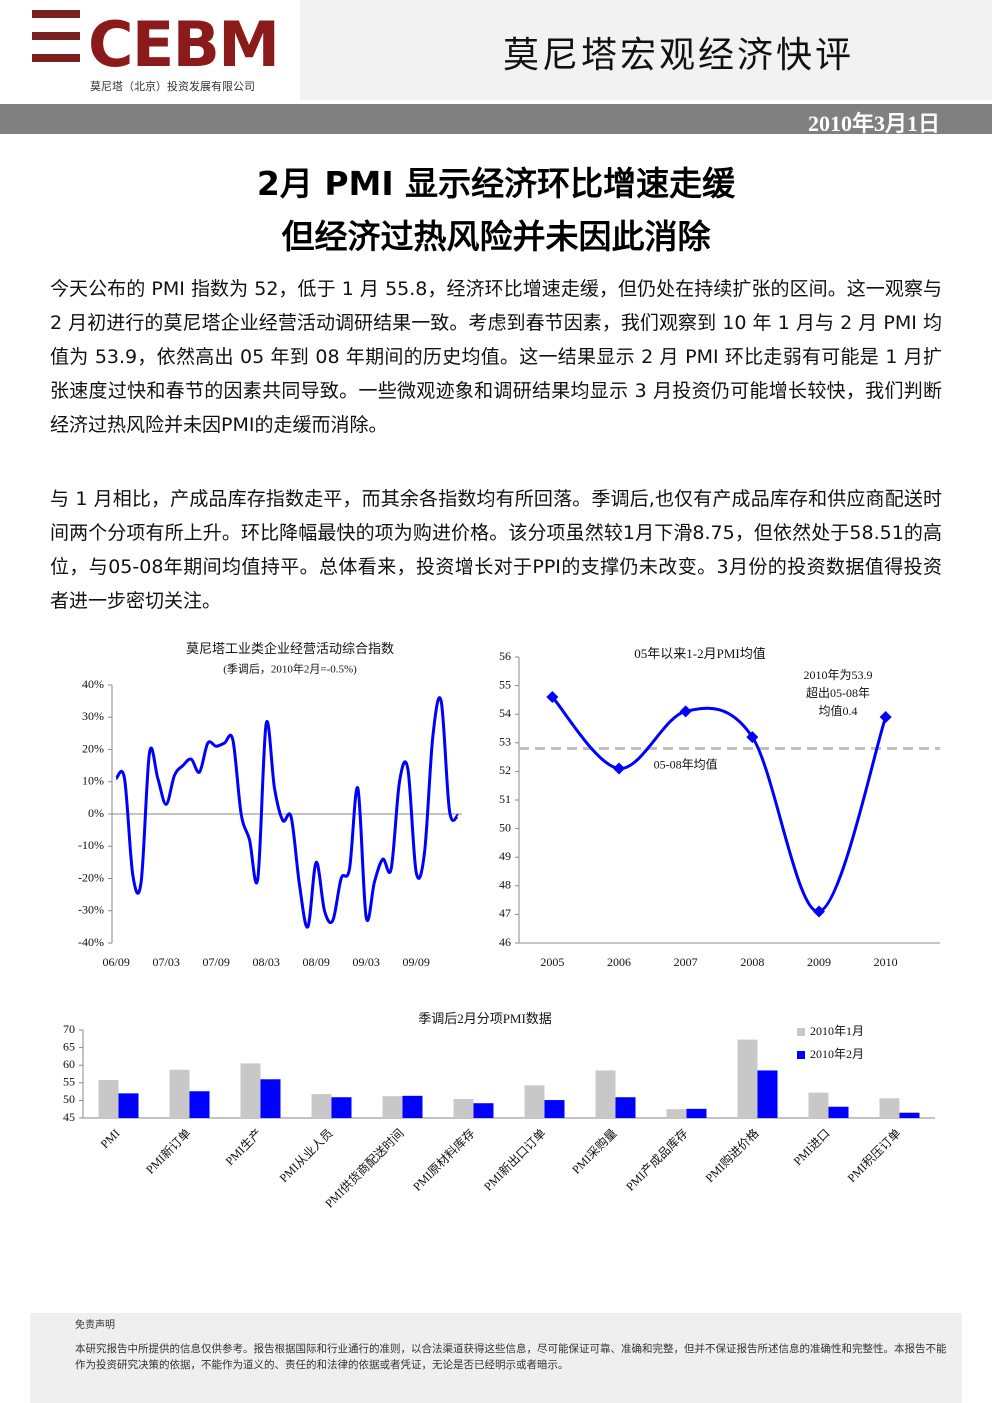 The image size is (992, 1403). Describe the element at coordinates (732, 1155) in the screenshot. I see `x-tick-label: PMI购进价格` at that location.